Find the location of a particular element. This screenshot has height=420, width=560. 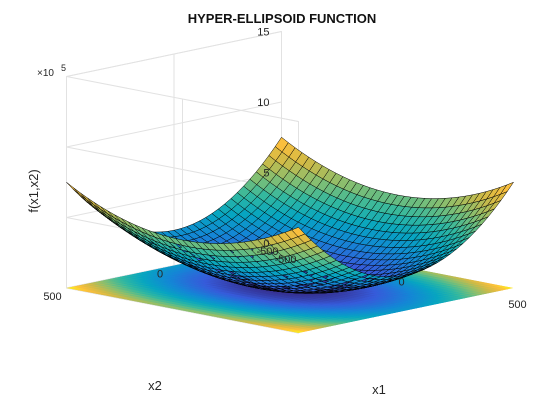

x1-tick-label-1: 0 is located at coordinates (401, 283).